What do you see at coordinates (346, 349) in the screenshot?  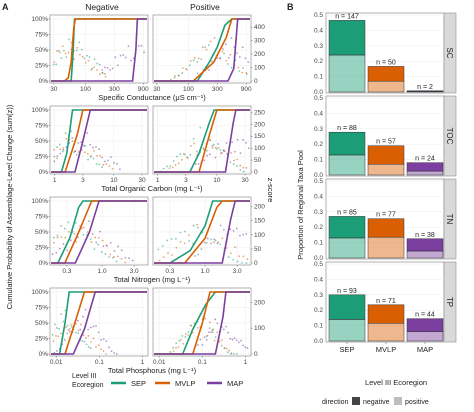 I see `x-category-label: SEP` at bounding box center [346, 349].